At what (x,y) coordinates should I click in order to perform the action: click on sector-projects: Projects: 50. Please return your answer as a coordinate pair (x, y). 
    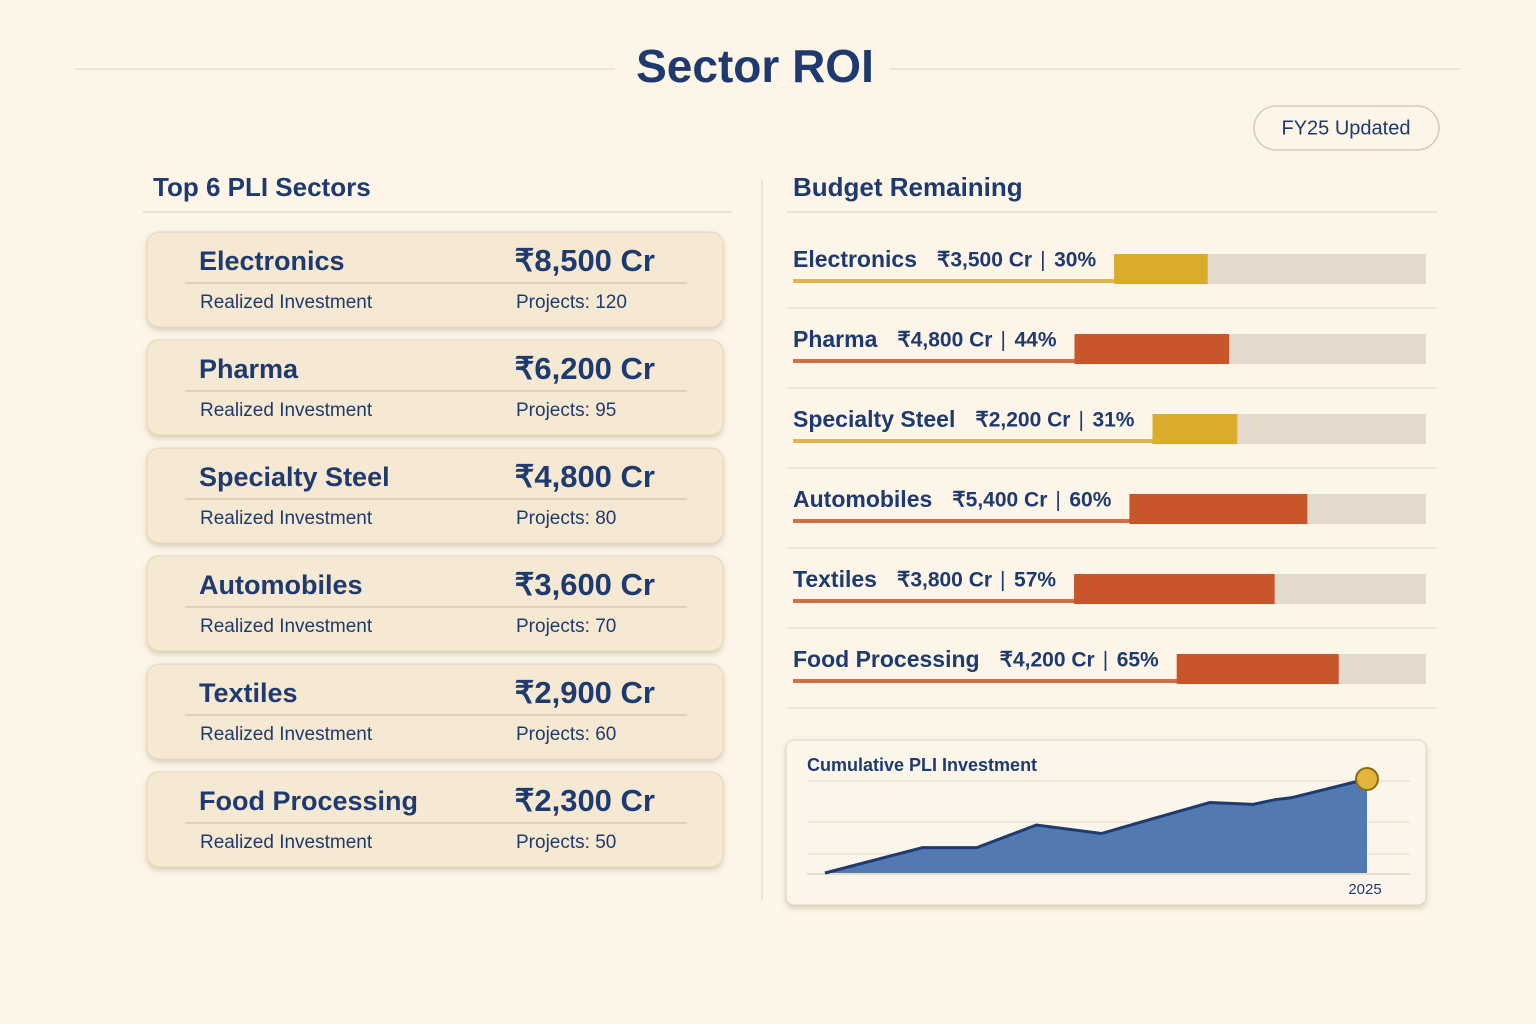
    Looking at the image, I should click on (566, 842).